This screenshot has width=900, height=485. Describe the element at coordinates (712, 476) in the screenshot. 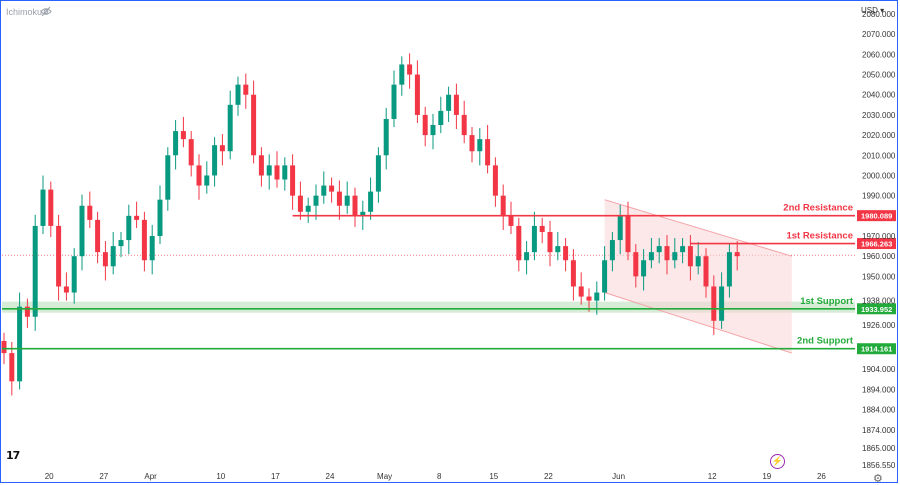

I see `x-tick-label: 12` at that location.